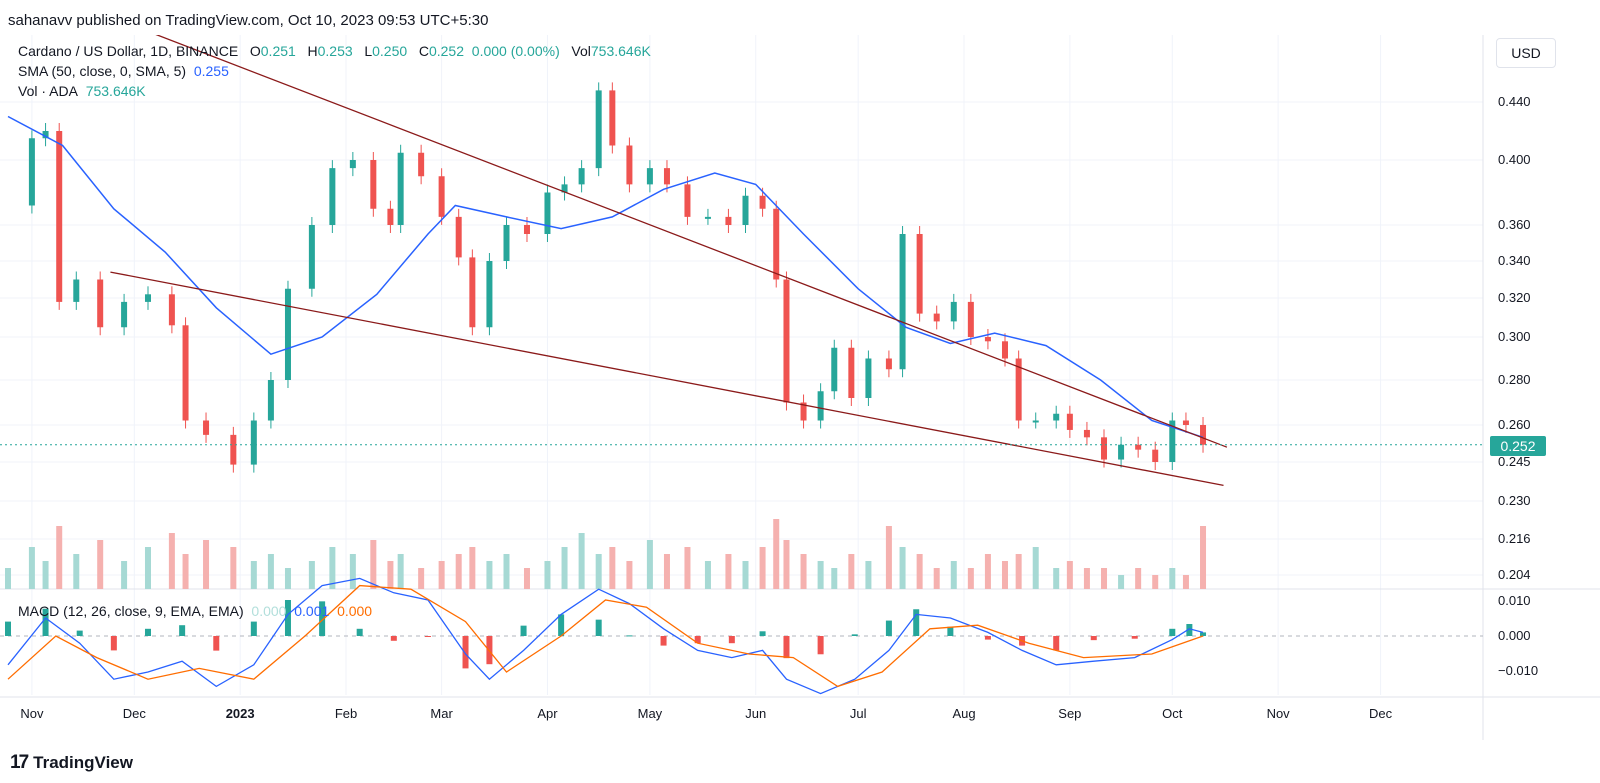 The image size is (1600, 783). What do you see at coordinates (19, 762) in the screenshot?
I see `tradingview-logo-icon: 17` at bounding box center [19, 762].